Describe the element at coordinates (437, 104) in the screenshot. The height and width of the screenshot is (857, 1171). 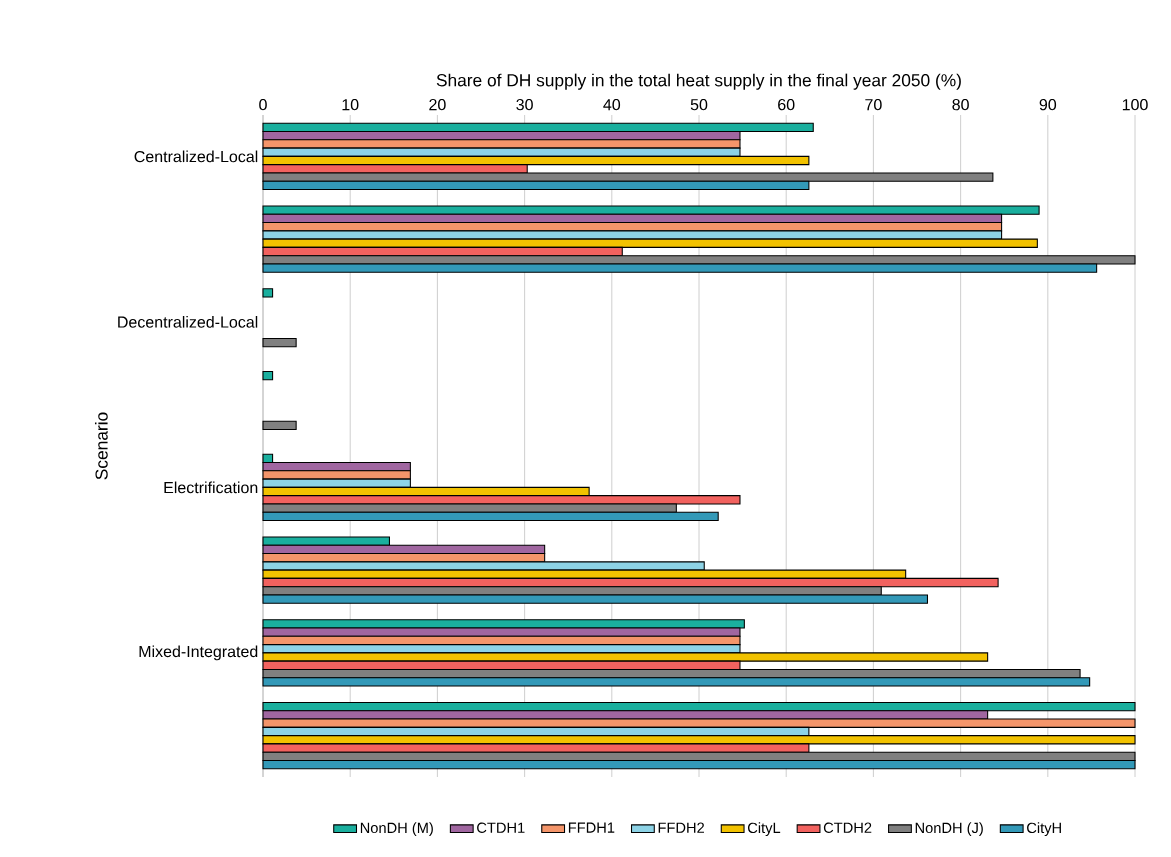
I see `x-tick-label: 20` at that location.